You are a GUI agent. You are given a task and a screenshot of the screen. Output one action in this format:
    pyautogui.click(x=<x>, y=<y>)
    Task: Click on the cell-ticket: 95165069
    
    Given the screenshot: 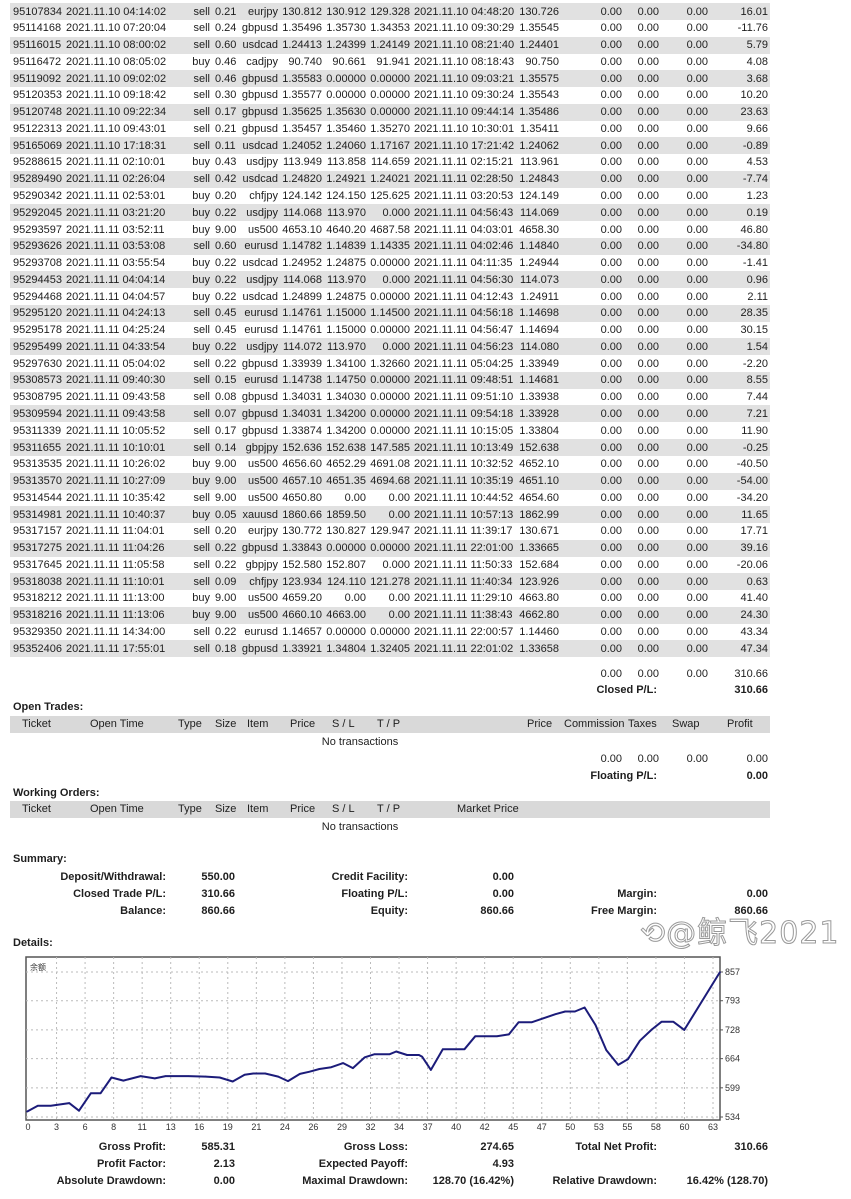 What is the action you would take?
    pyautogui.click(x=37, y=145)
    